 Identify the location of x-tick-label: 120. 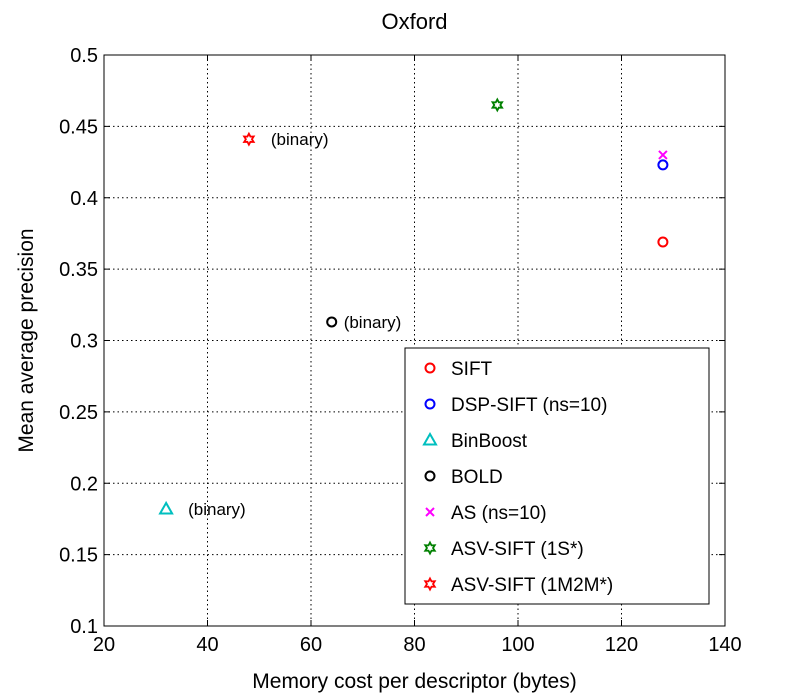
(621, 645).